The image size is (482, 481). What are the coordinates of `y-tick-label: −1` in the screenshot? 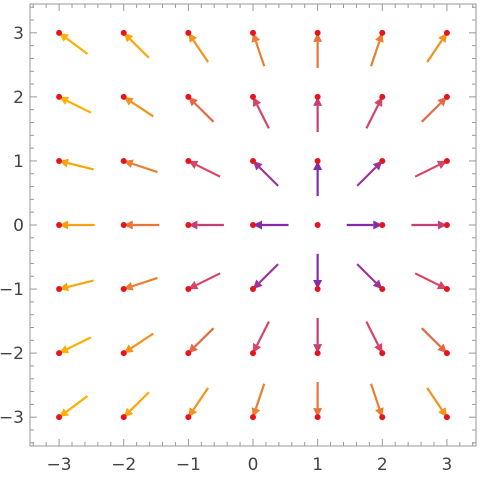 It's located at (12, 290).